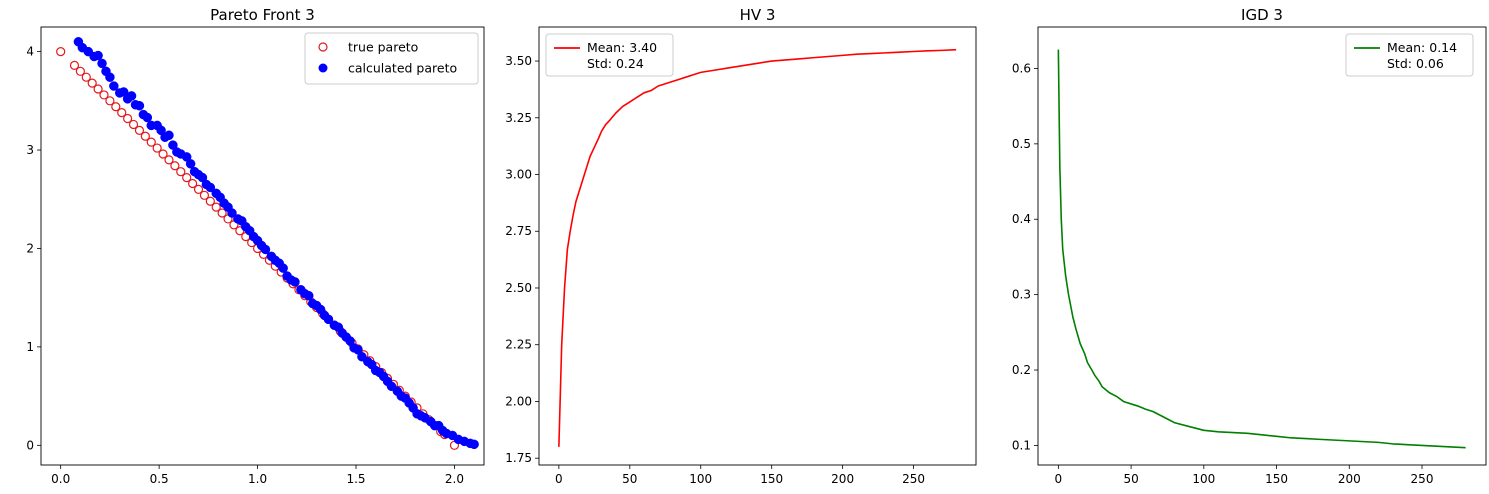 The height and width of the screenshot is (494, 1489). What do you see at coordinates (615, 63) in the screenshot?
I see `legend-std: Std: 0.24` at bounding box center [615, 63].